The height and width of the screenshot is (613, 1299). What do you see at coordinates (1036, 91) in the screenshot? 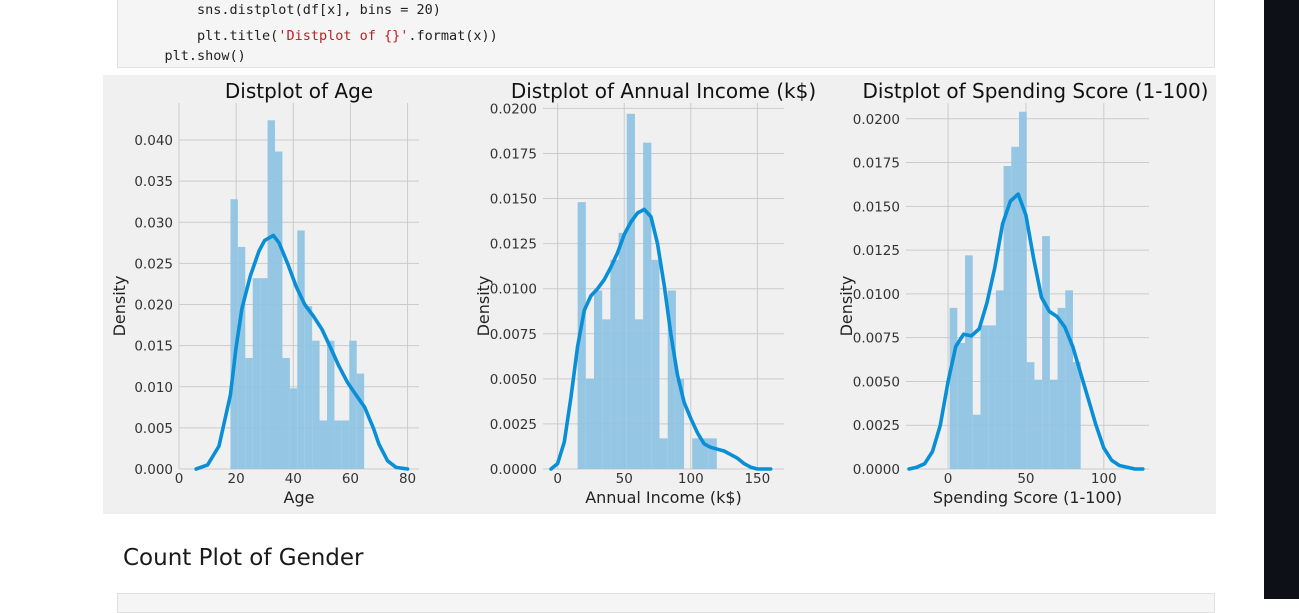
I see `chart-title: Distplot of Spending Score (1-100)` at bounding box center [1036, 91].